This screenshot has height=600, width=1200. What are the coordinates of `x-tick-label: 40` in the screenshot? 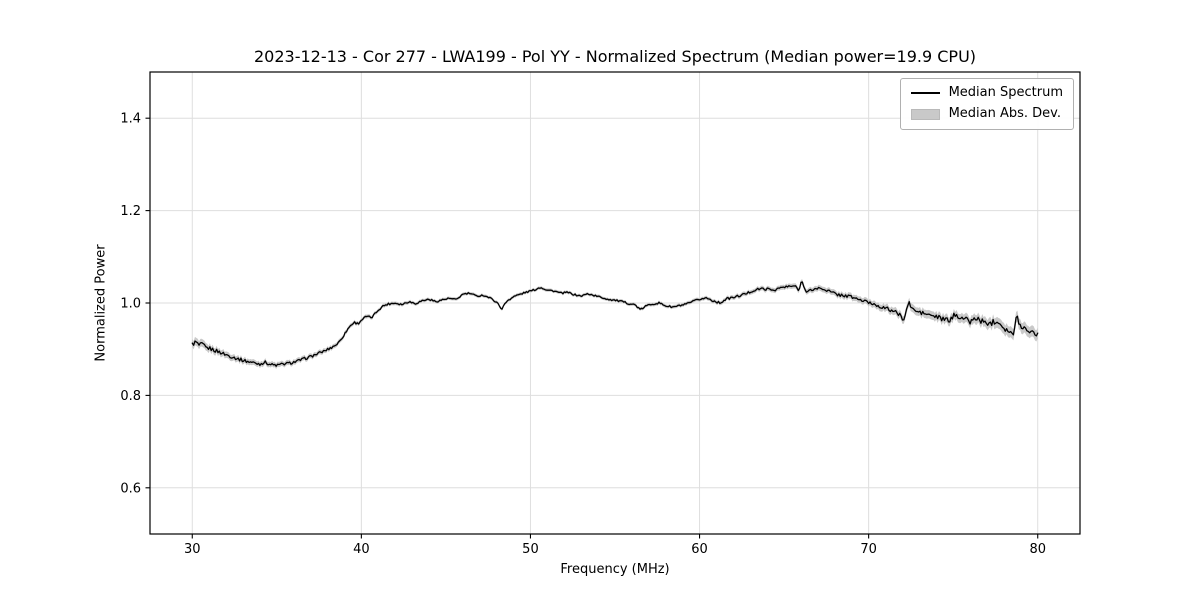 It's located at (361, 549).